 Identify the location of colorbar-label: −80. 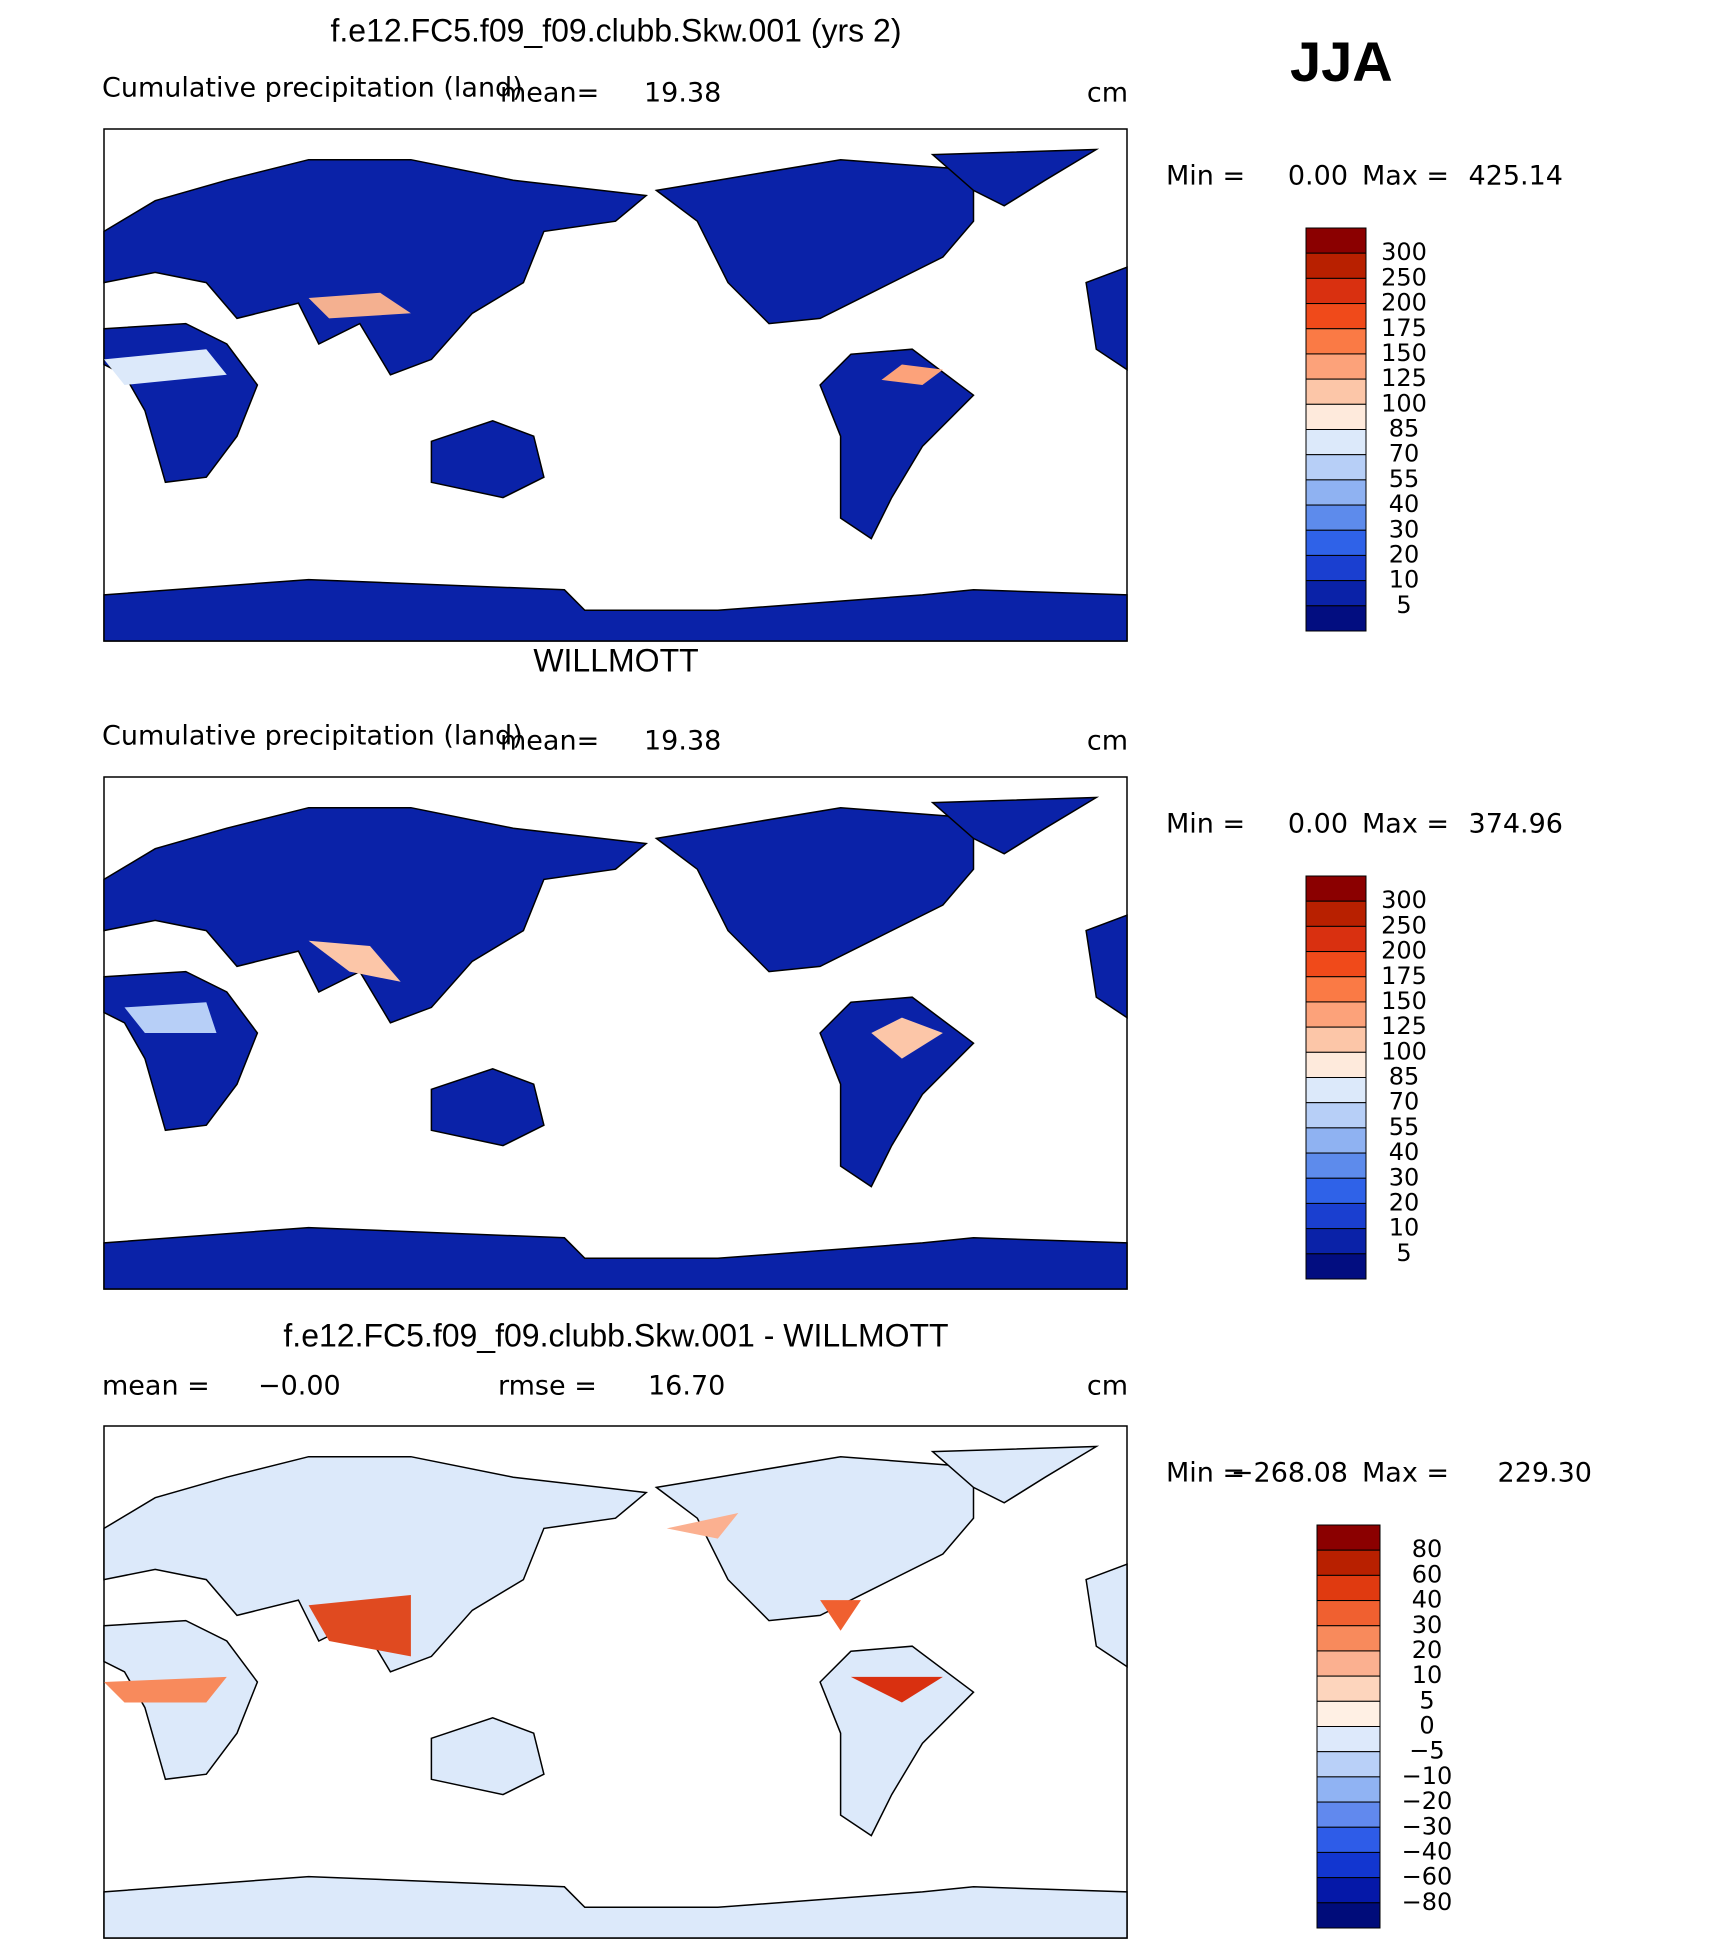
(1427, 1902).